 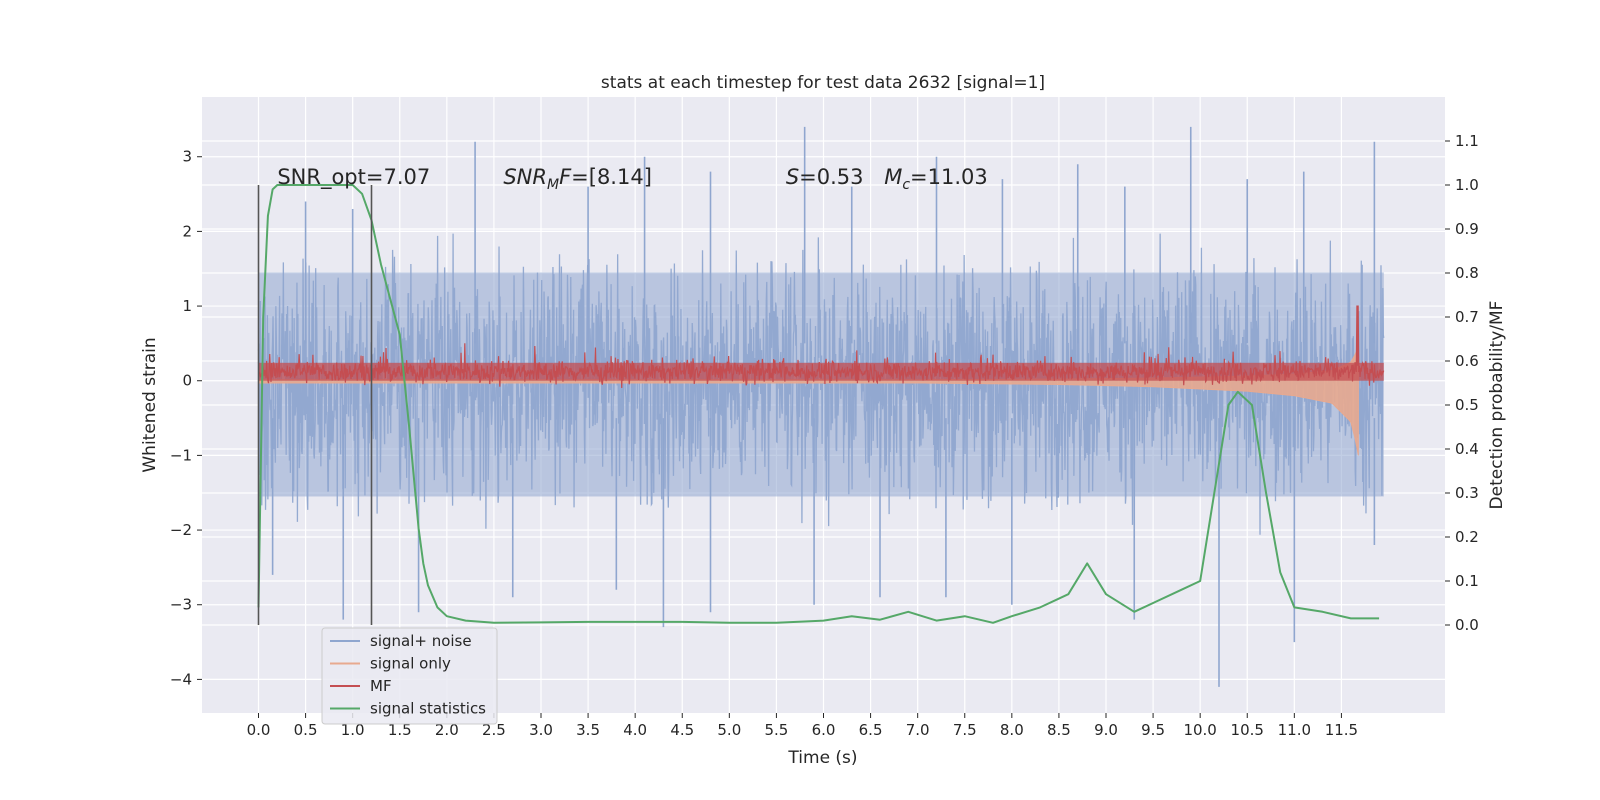 What do you see at coordinates (381, 686) in the screenshot?
I see `legend-label: MF` at bounding box center [381, 686].